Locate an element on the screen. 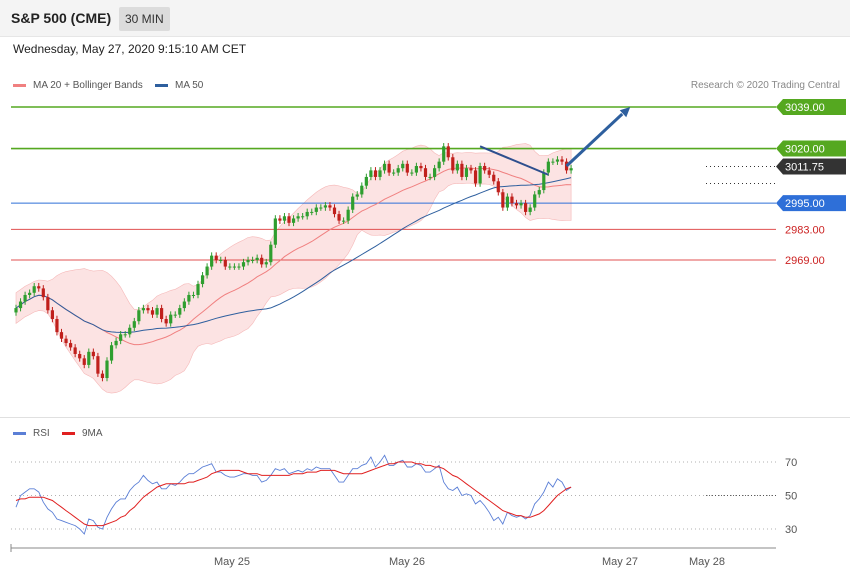 The height and width of the screenshot is (576, 850). trendline is located at coordinates (514, 160).